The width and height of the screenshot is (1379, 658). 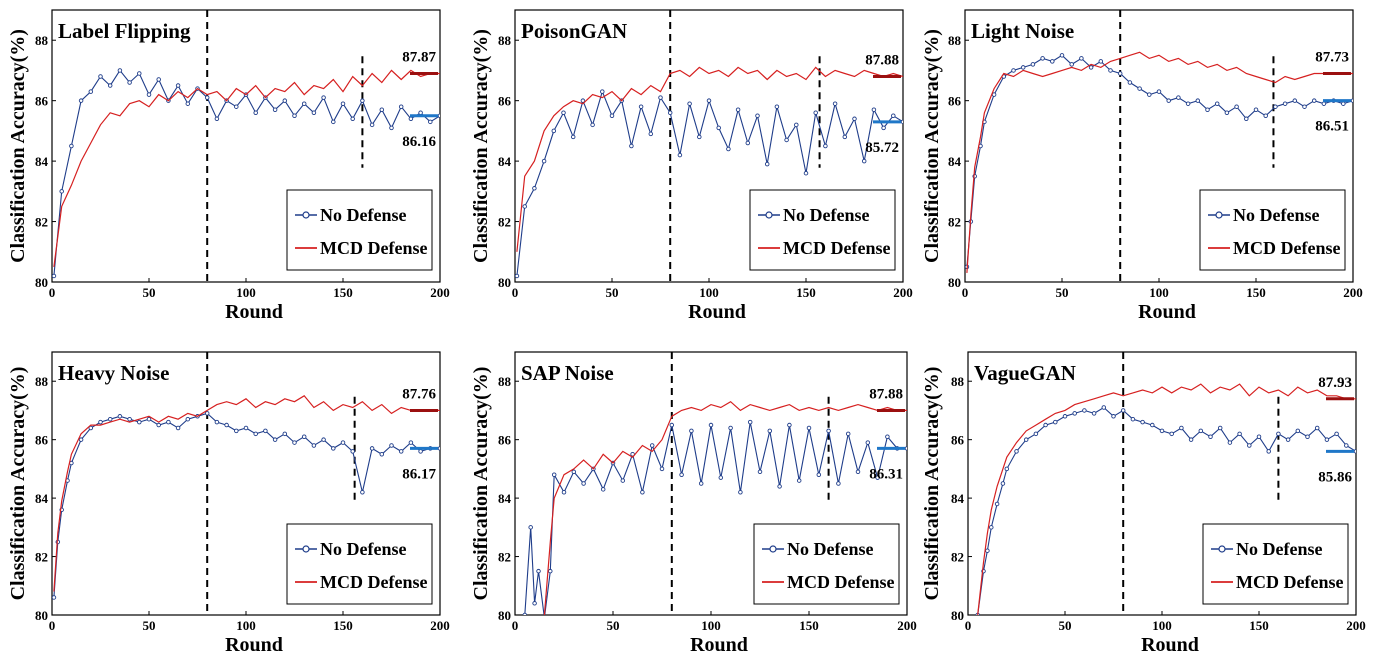 What do you see at coordinates (1335, 383) in the screenshot?
I see `mcd-final-value: 87.93` at bounding box center [1335, 383].